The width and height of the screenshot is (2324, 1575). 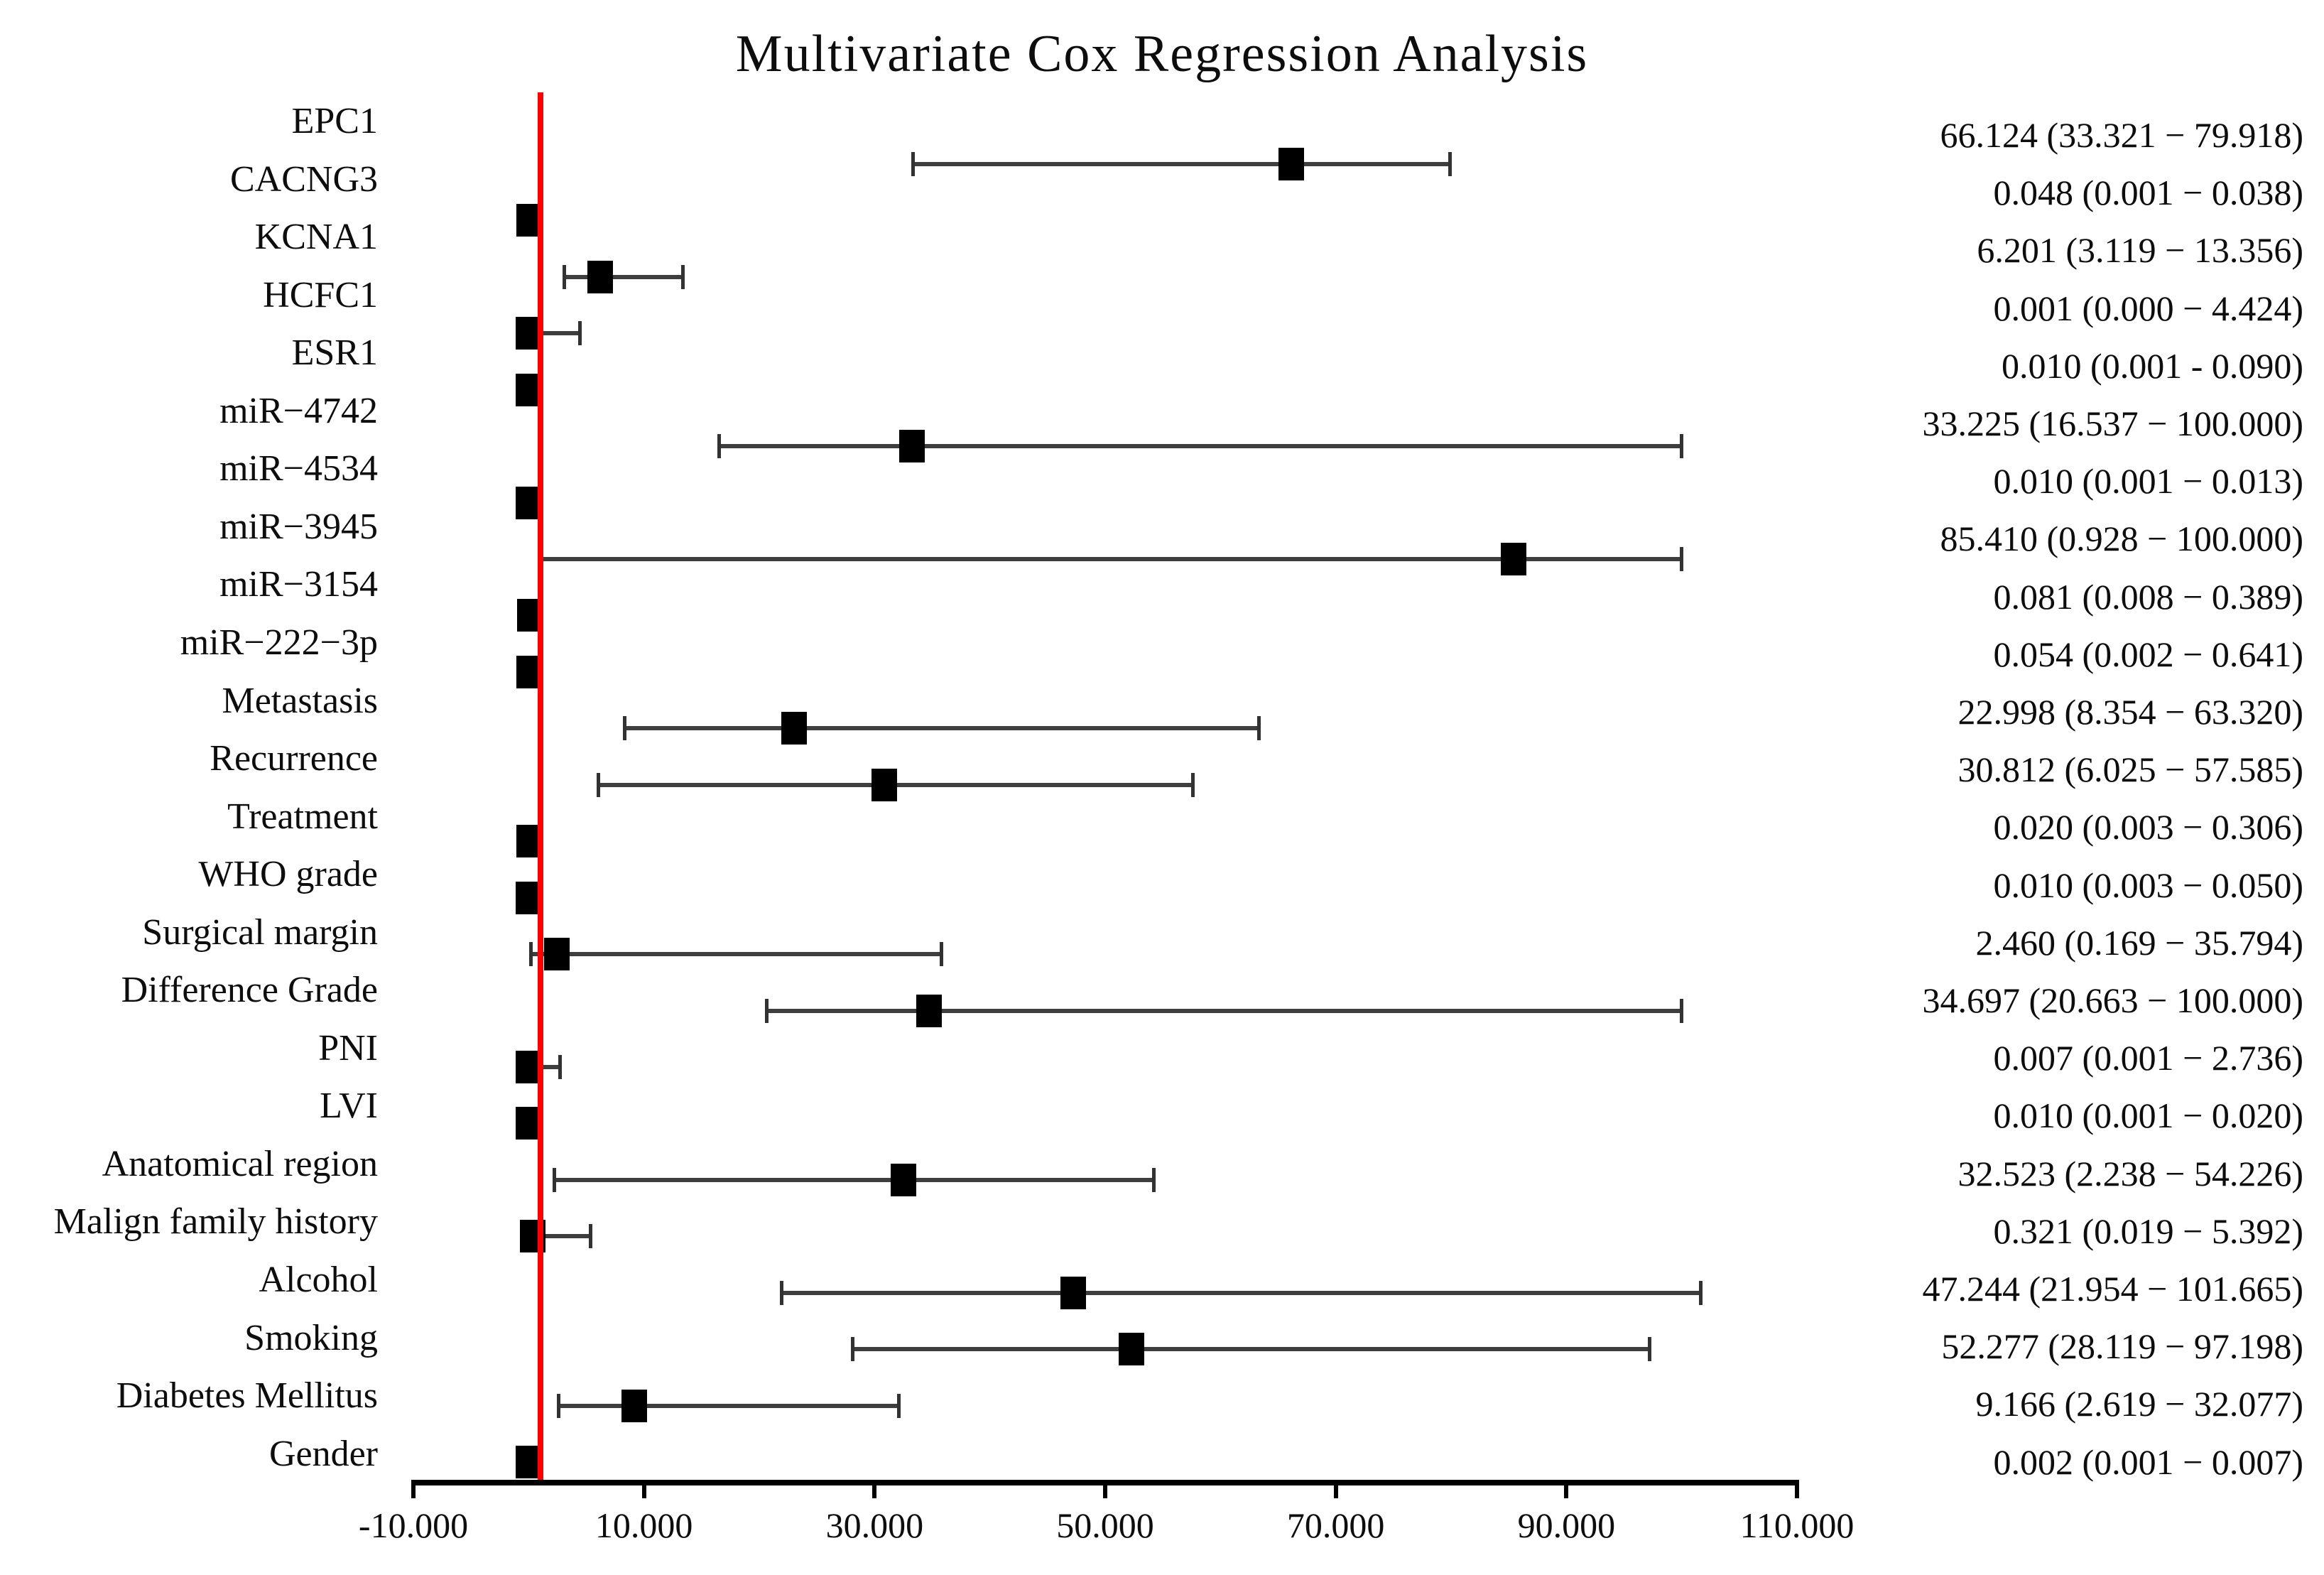 What do you see at coordinates (2152, 365) in the screenshot?
I see `row-value: 0.010 (0.001 - 0.090)` at bounding box center [2152, 365].